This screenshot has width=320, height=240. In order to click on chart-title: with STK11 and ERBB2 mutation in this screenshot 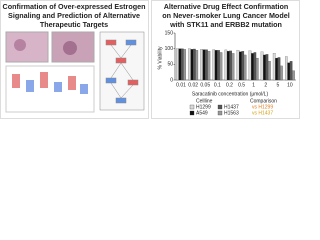, I will do `click(225, 24)`.